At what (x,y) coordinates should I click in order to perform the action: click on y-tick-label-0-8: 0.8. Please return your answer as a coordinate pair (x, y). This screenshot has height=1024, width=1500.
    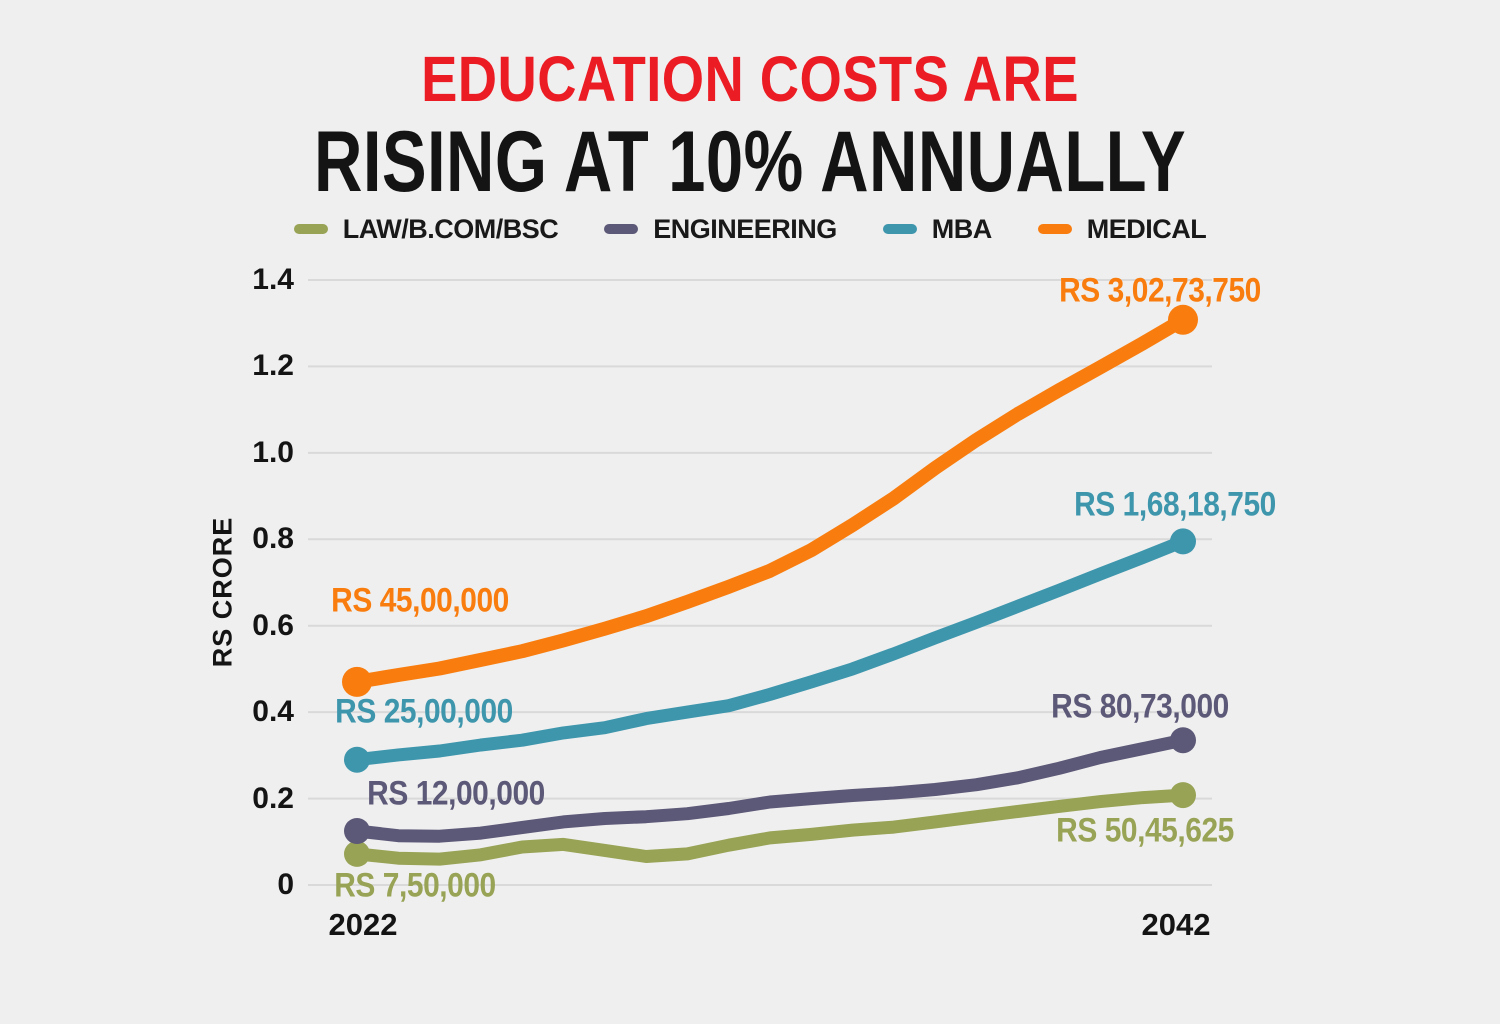
    Looking at the image, I should click on (273, 538).